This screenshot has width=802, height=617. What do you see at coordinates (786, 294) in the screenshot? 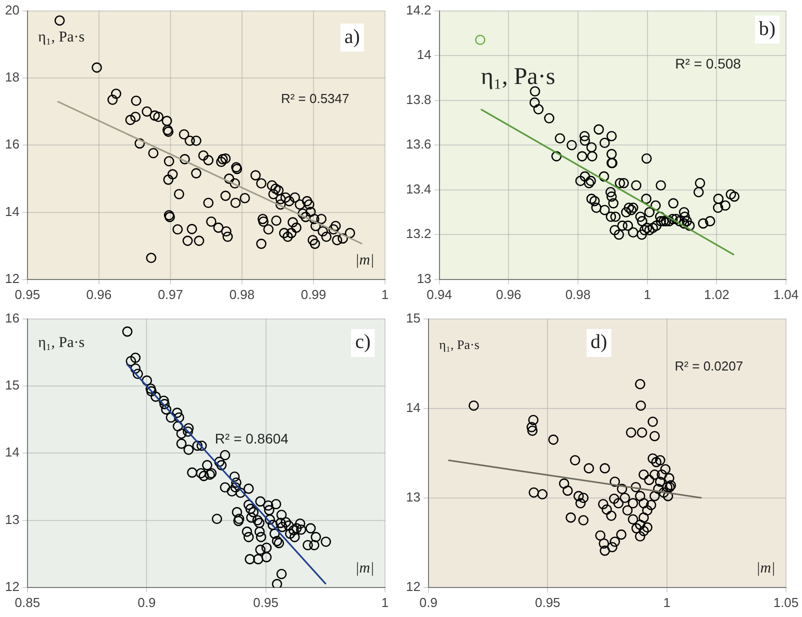
I see `x-tick-label: 1.04` at bounding box center [786, 294].